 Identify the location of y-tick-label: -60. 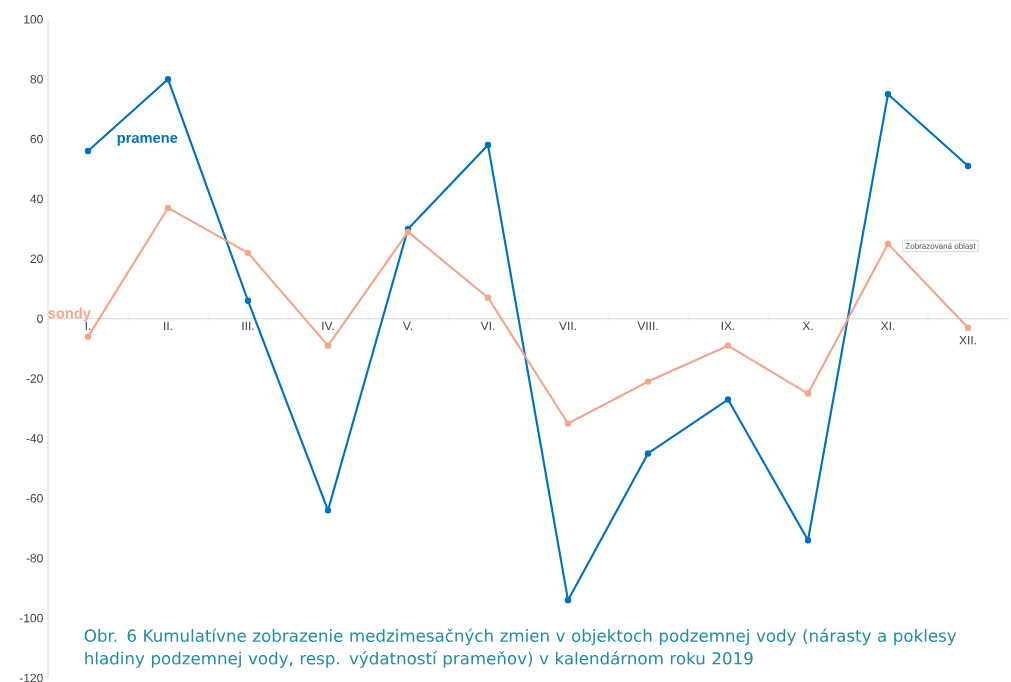
(34, 498).